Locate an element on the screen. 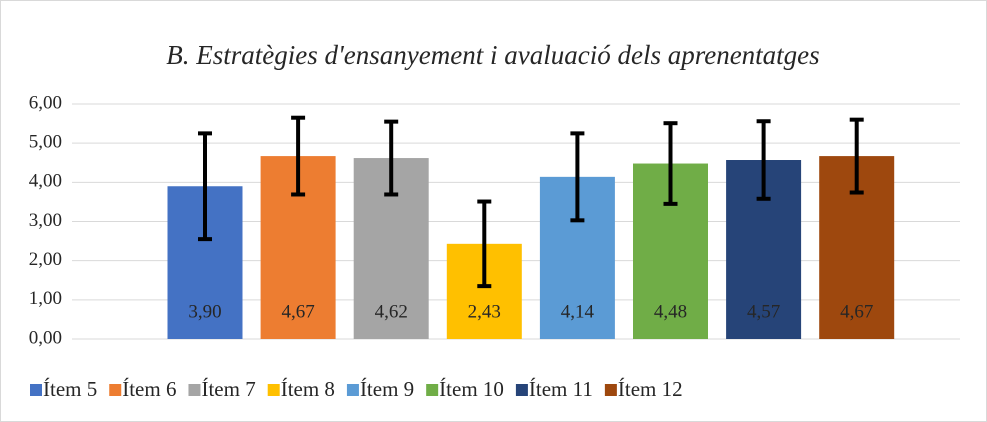  value-label: 4,57 is located at coordinates (763, 311).